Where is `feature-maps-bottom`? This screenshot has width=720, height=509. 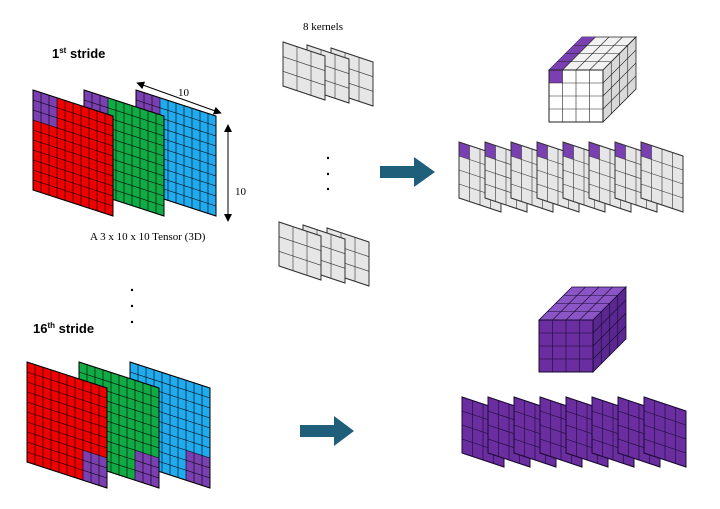 feature-maps-bottom is located at coordinates (574, 432).